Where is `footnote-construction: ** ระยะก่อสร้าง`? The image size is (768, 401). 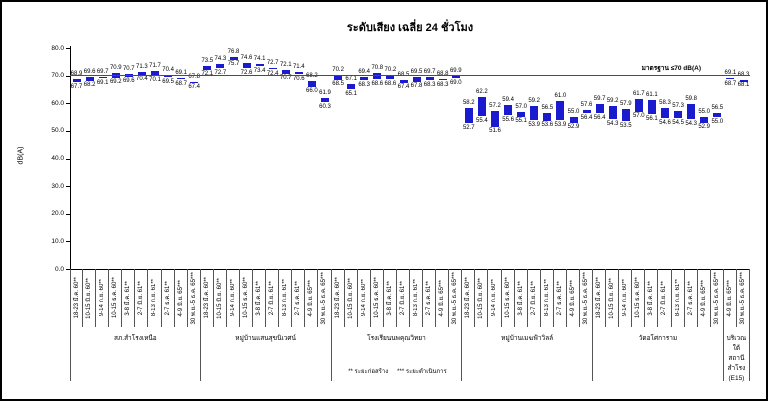 footnote-construction: ** ระยะก่อสร้าง is located at coordinates (368, 372).